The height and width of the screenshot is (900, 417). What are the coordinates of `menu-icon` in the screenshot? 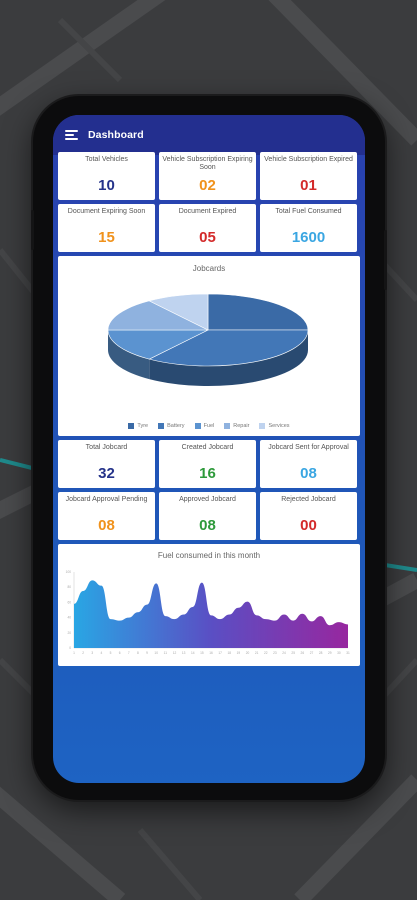 It's located at (71, 135).